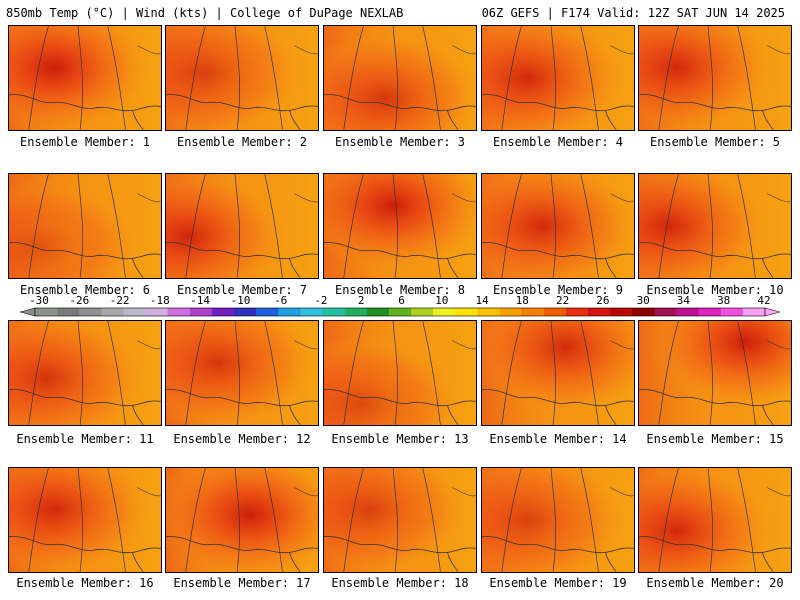  What do you see at coordinates (85, 583) in the screenshot?
I see `ensemble-member-label: Ensemble Member: 16` at bounding box center [85, 583].